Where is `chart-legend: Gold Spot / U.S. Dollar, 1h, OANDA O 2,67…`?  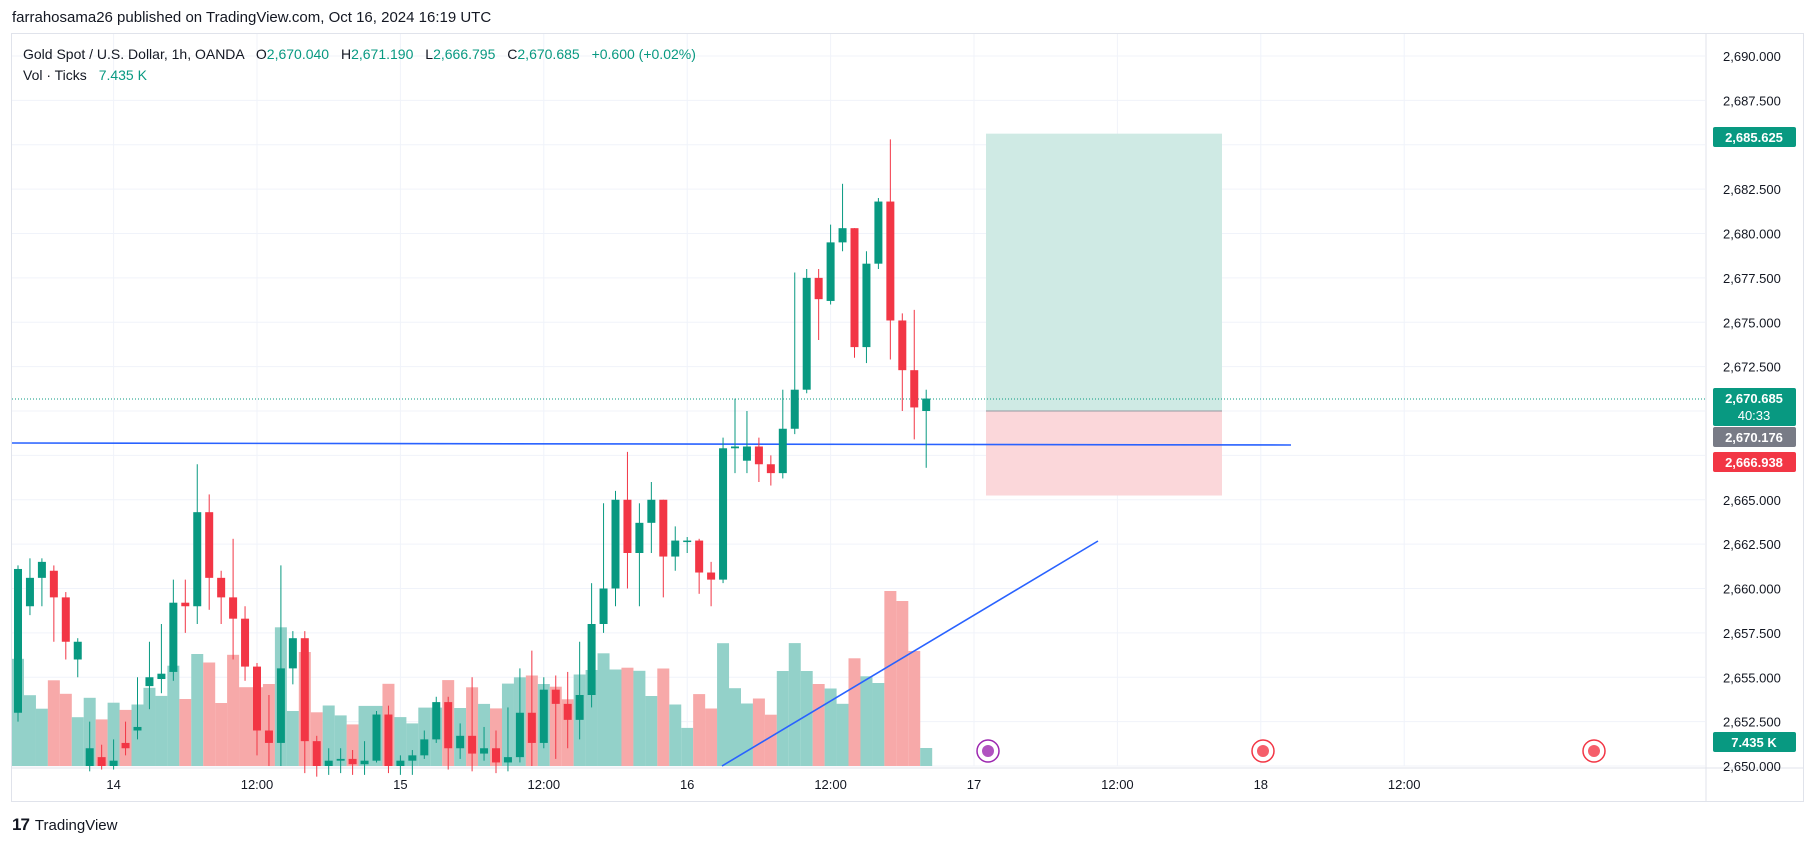
chart-legend: Gold Spot / U.S. Dollar, 1h, OANDA O 2,67… is located at coordinates (359, 65).